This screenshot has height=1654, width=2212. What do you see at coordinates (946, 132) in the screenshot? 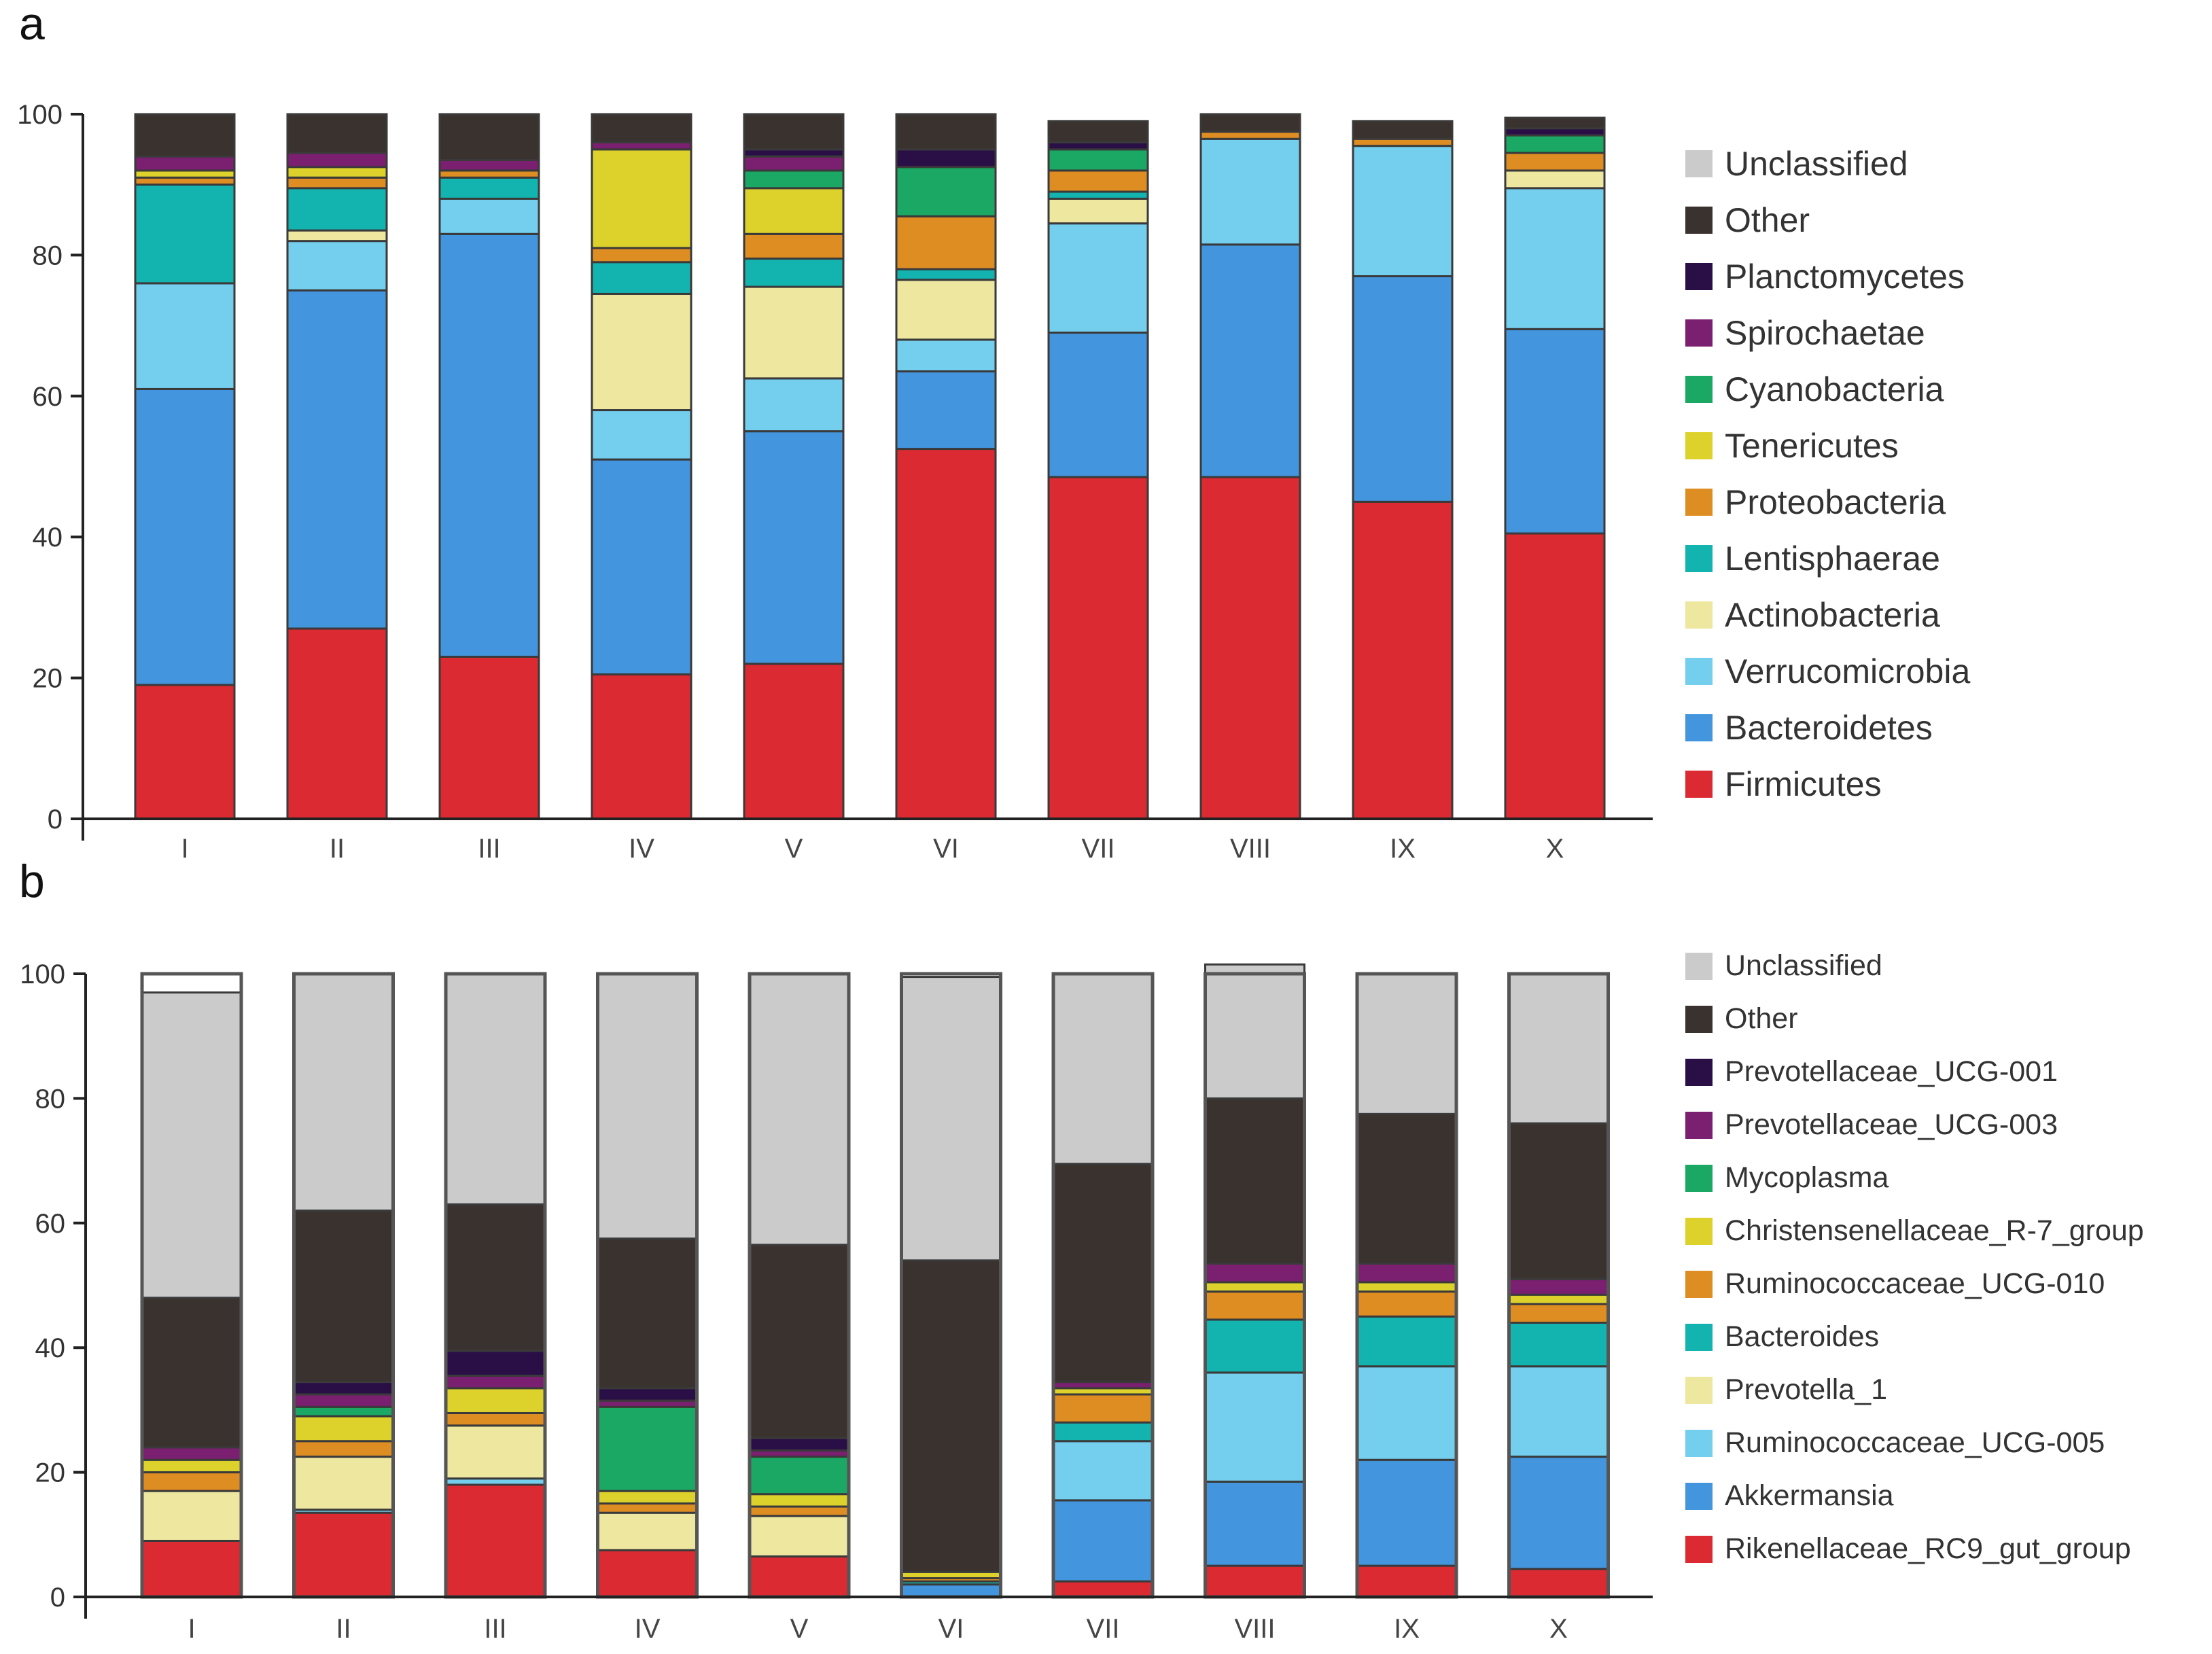
I see `bar-segment-a-vi-other` at bounding box center [946, 132].